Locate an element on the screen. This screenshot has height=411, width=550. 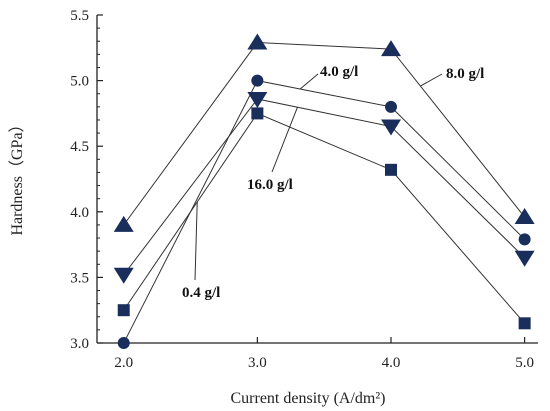
y-tick-label: 5.0 is located at coordinates (79, 82).